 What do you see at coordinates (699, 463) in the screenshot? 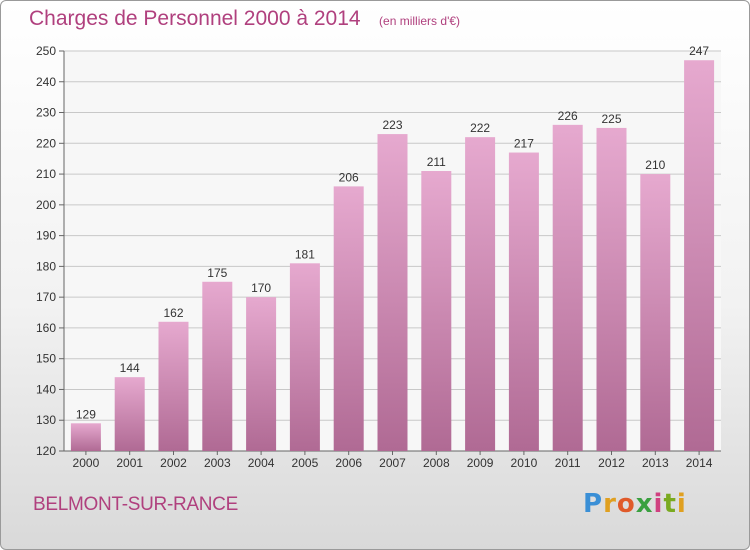
I see `x-tick-label: 2014` at bounding box center [699, 463].